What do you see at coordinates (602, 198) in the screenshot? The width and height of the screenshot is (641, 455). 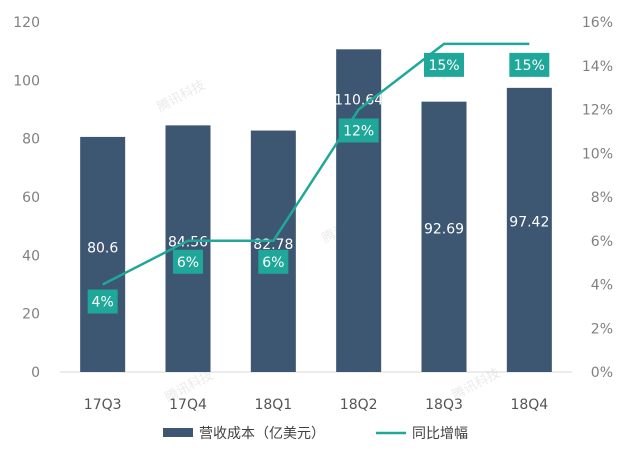 I see `right-tick-label: 8%` at bounding box center [602, 198].